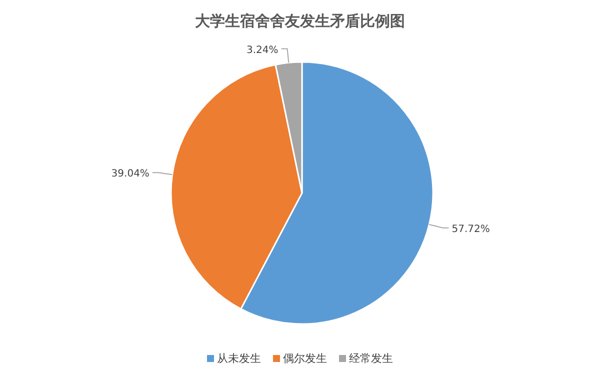 The height and width of the screenshot is (382, 600). I want to click on data-label: 39.04%, so click(130, 174).